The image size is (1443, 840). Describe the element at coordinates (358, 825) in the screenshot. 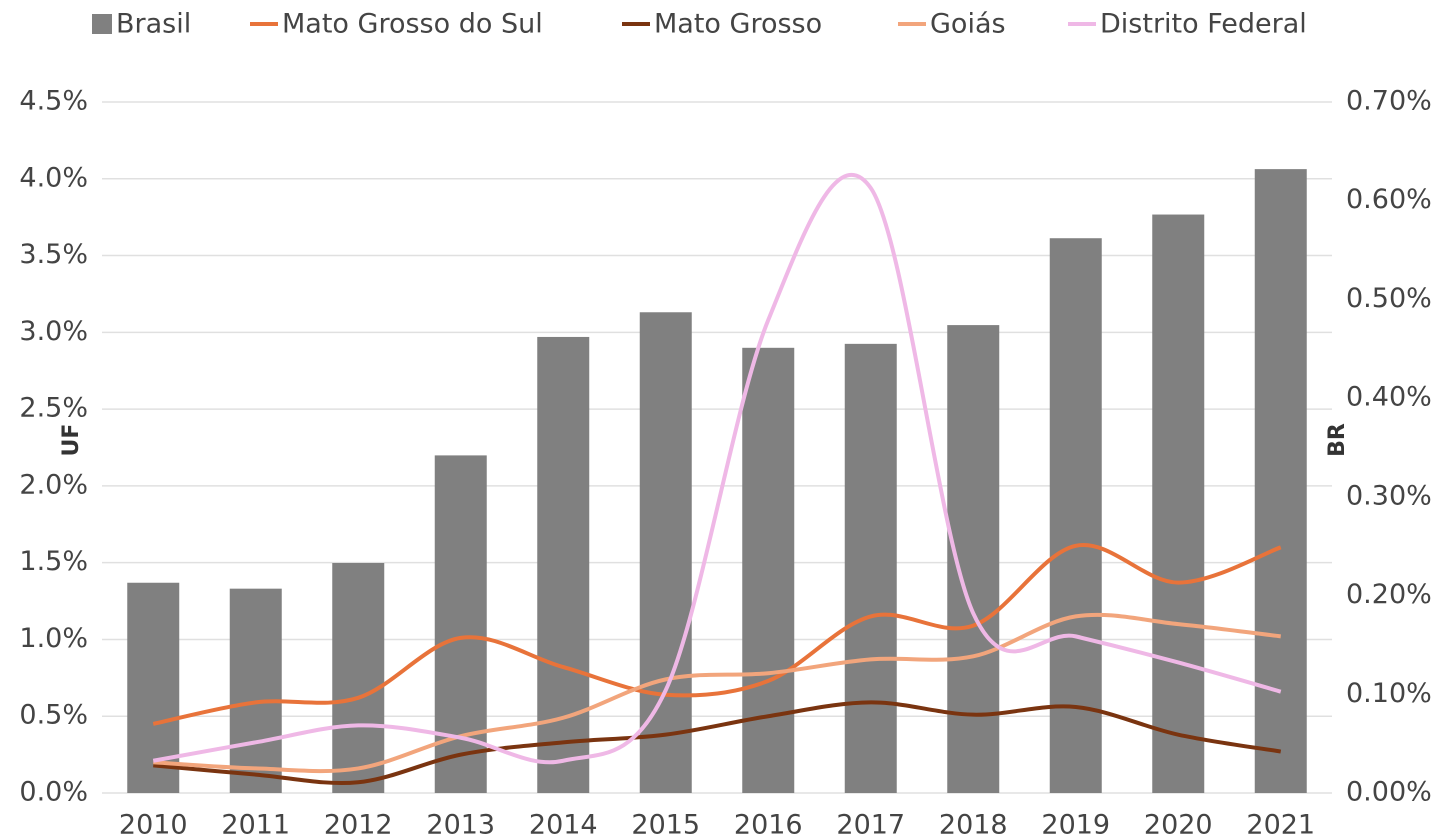

I see `x-tick-label: 2012` at that location.